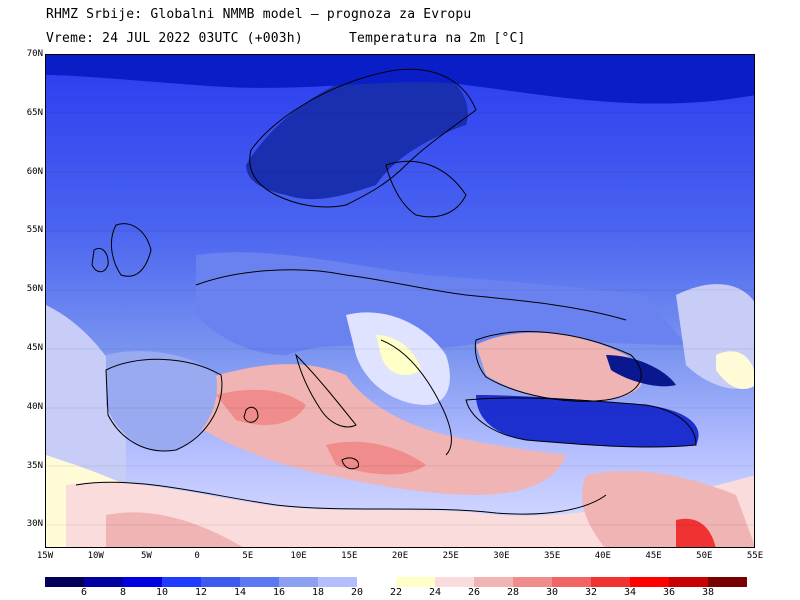  I want to click on colorbar-tick-label: 16, so click(279, 592).